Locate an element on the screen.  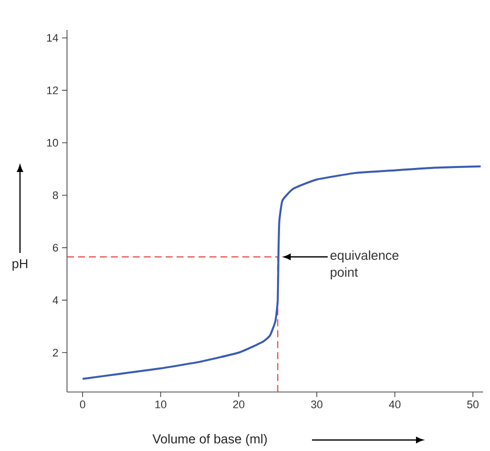
y-tick-label: 14 is located at coordinates (52, 38).